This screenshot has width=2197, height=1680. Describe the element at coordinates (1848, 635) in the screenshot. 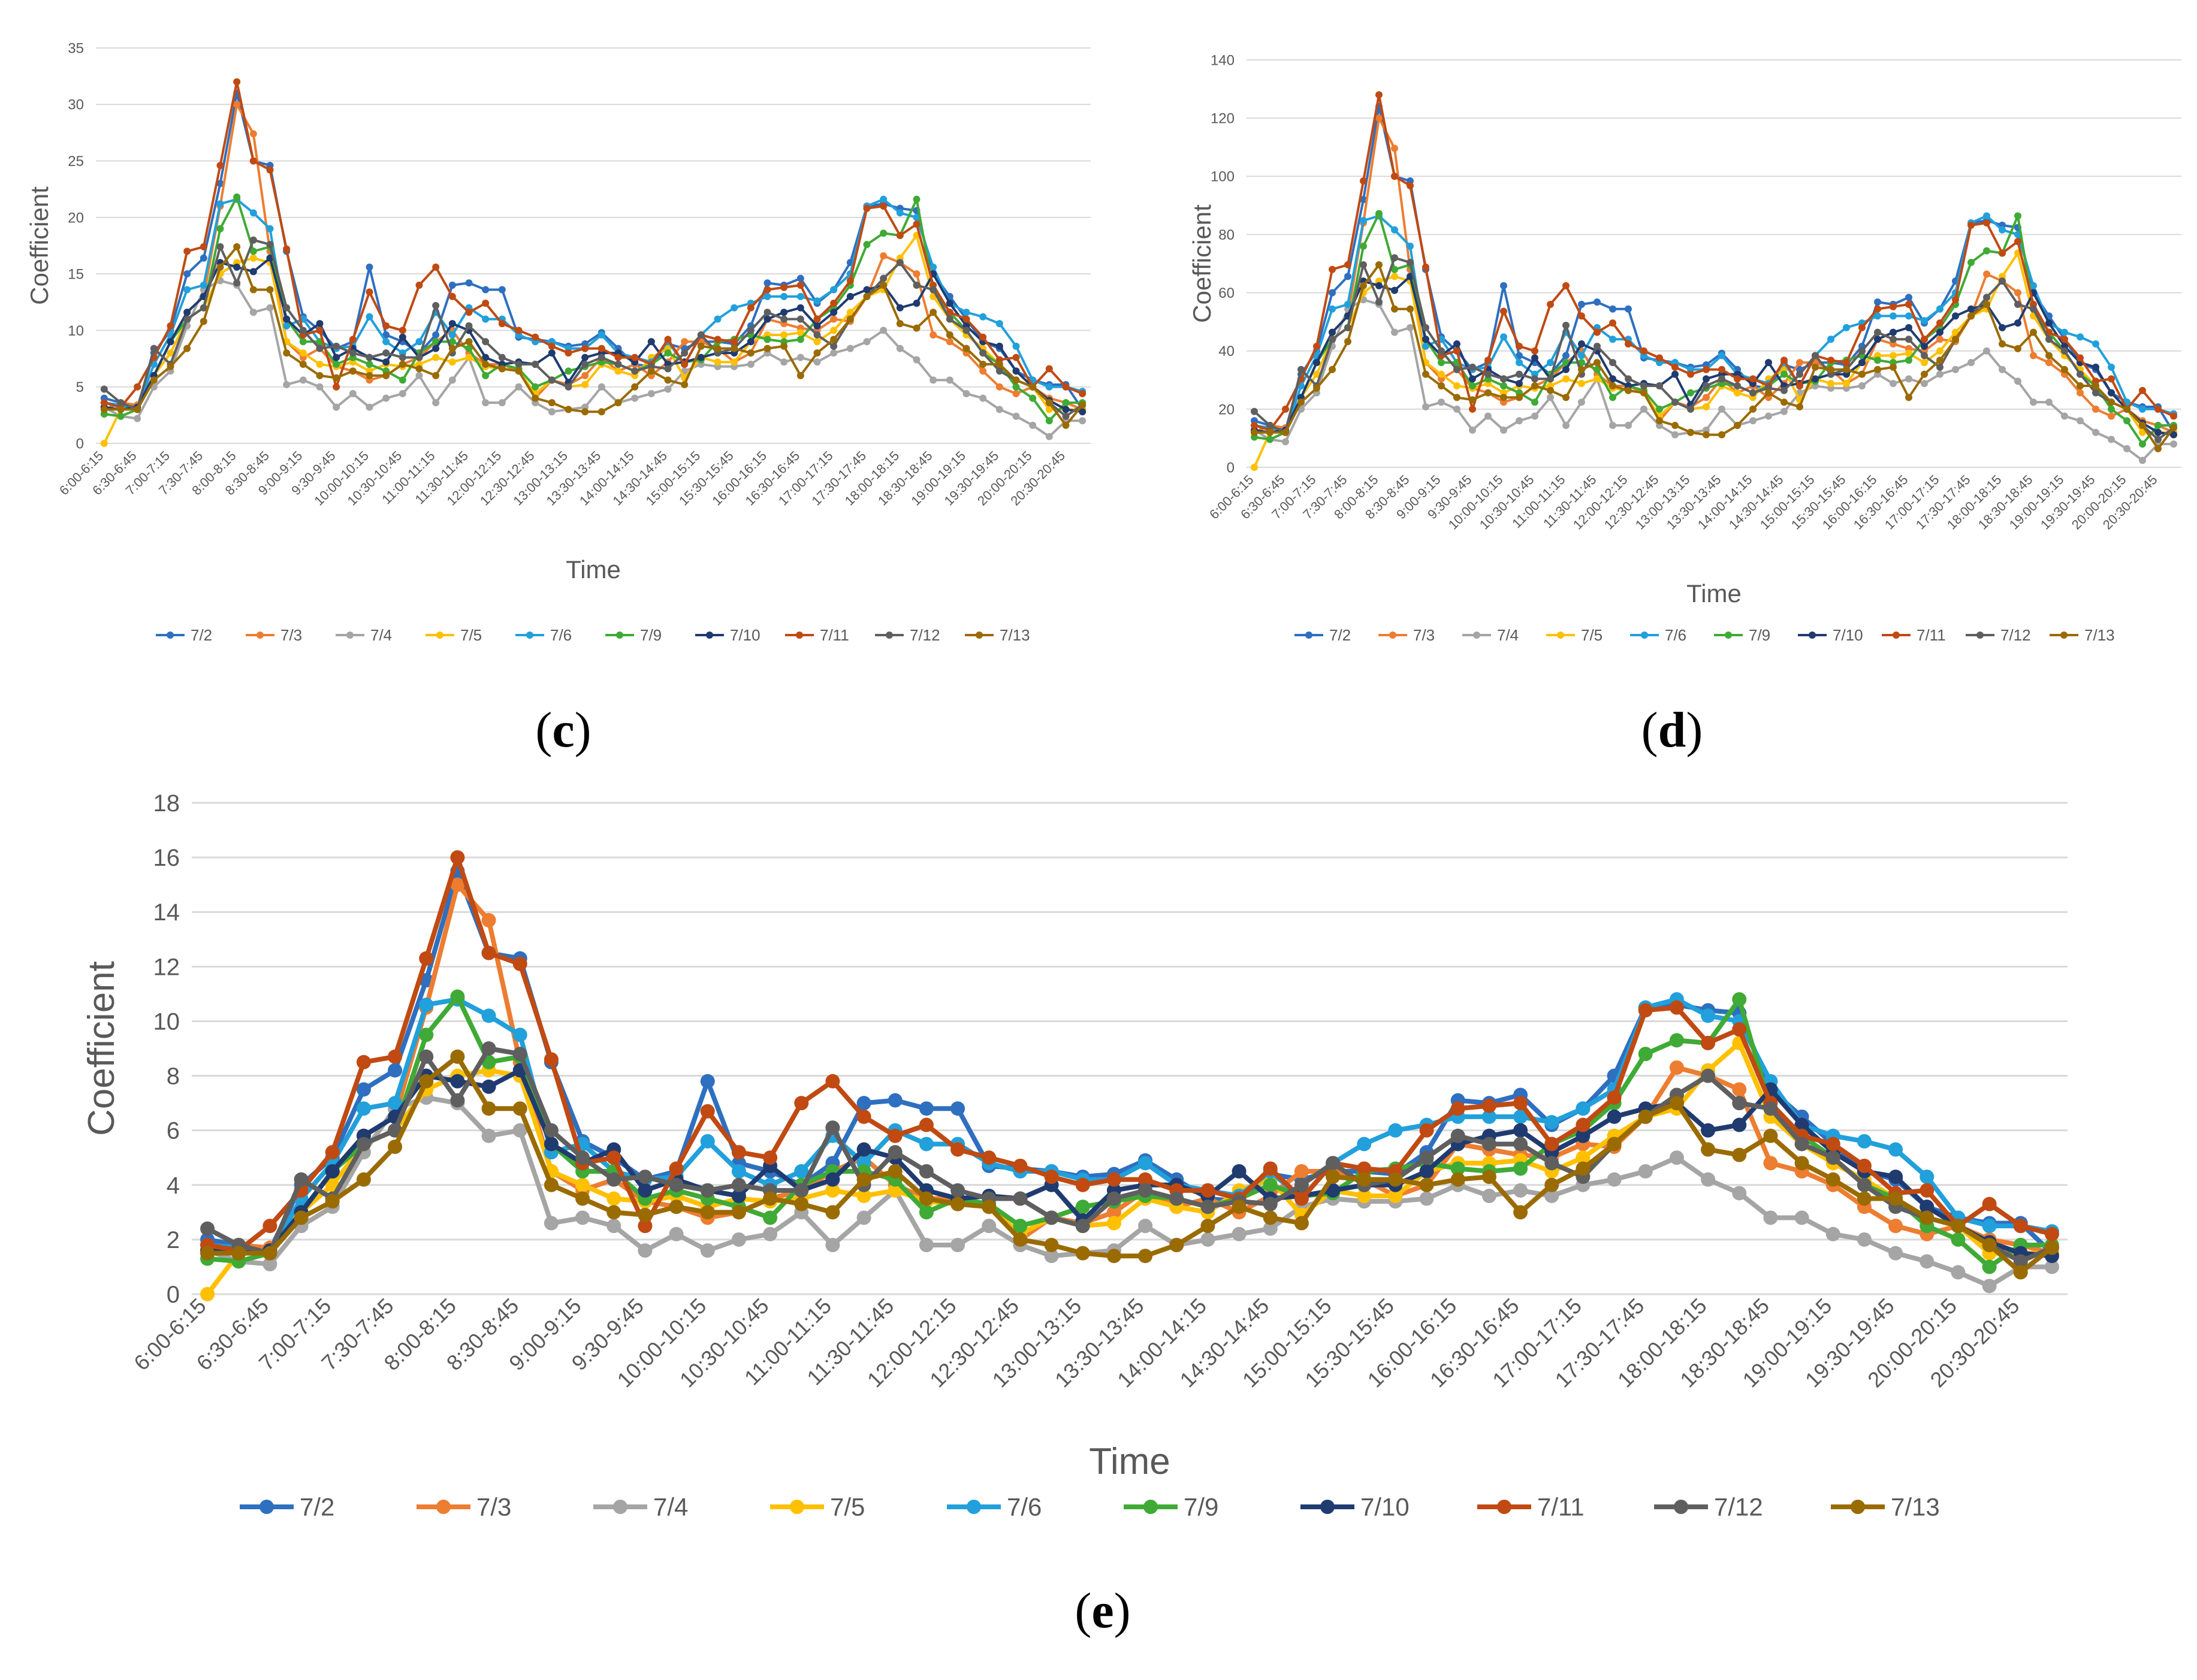

I see `legend-label: 7/10` at that location.